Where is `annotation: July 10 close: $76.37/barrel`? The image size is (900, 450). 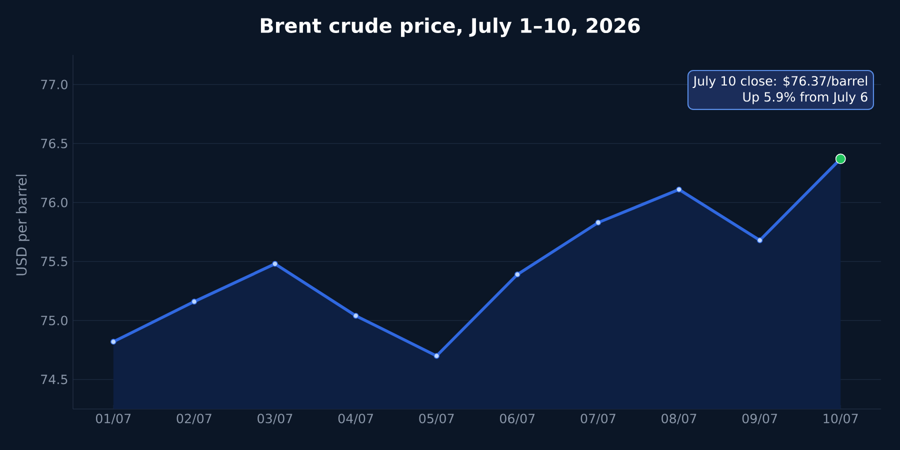
annotation: July 10 close: $76.37/barrel is located at coordinates (779, 82).